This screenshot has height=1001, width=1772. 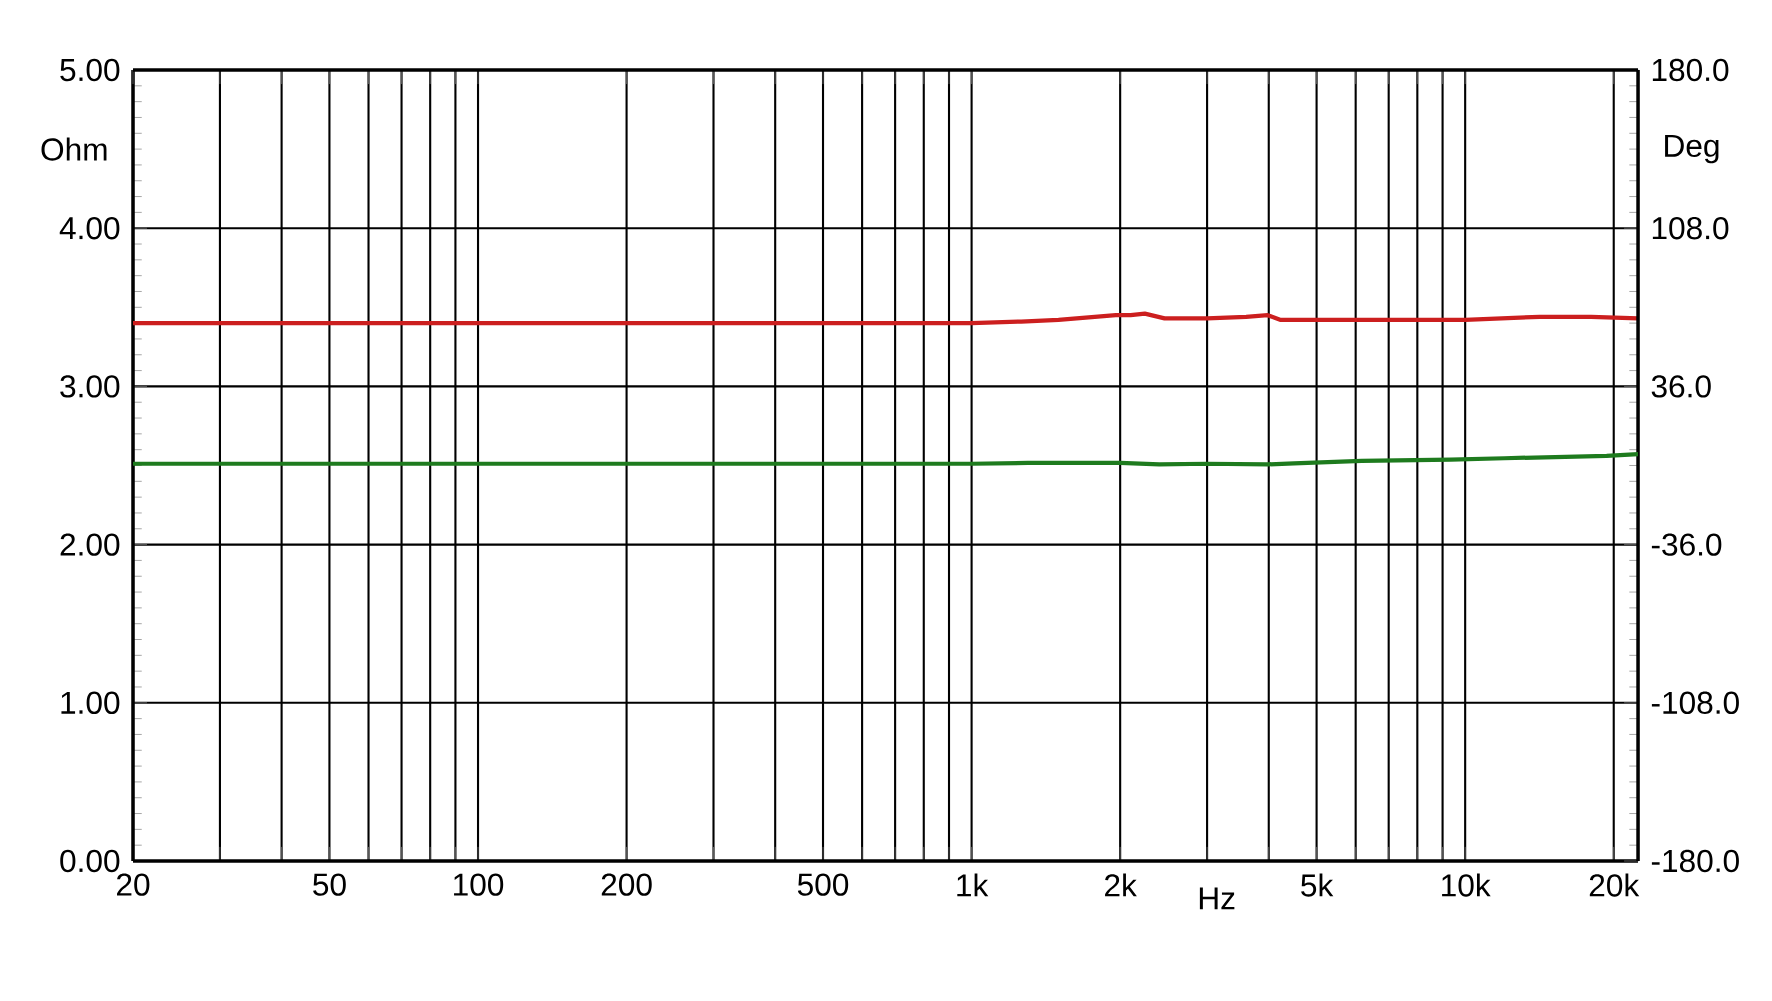 I want to click on x-tick-label: 20k, so click(x=1614, y=885).